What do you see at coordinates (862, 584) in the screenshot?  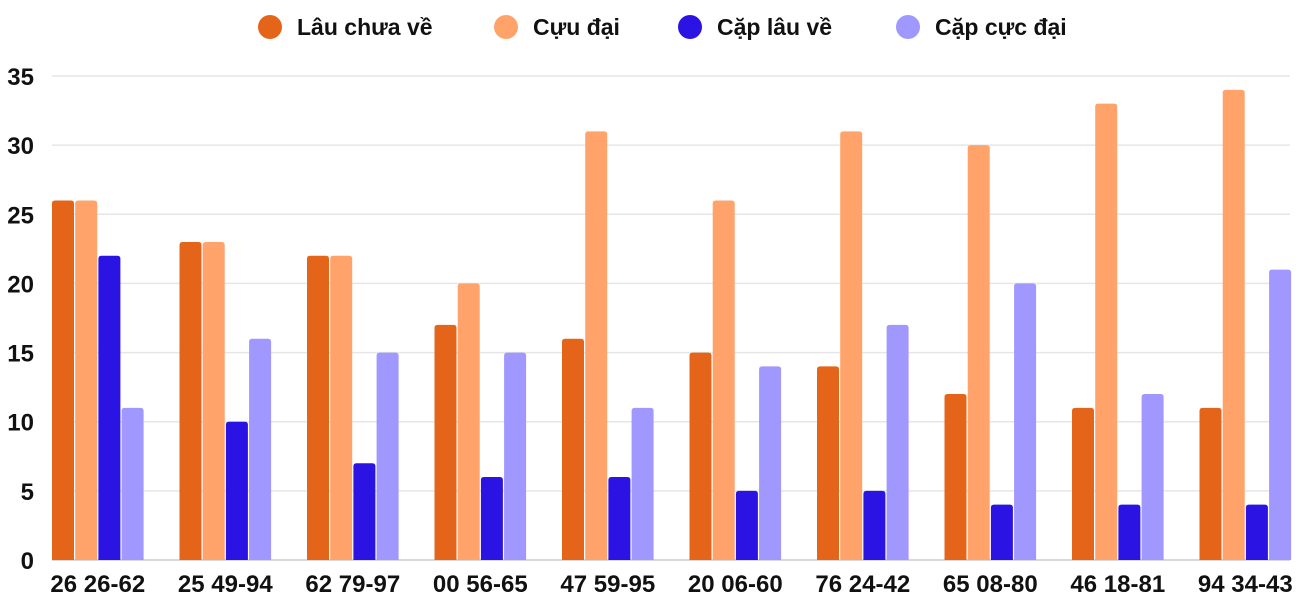 I see `x-tick-label: 76 24-42` at bounding box center [862, 584].